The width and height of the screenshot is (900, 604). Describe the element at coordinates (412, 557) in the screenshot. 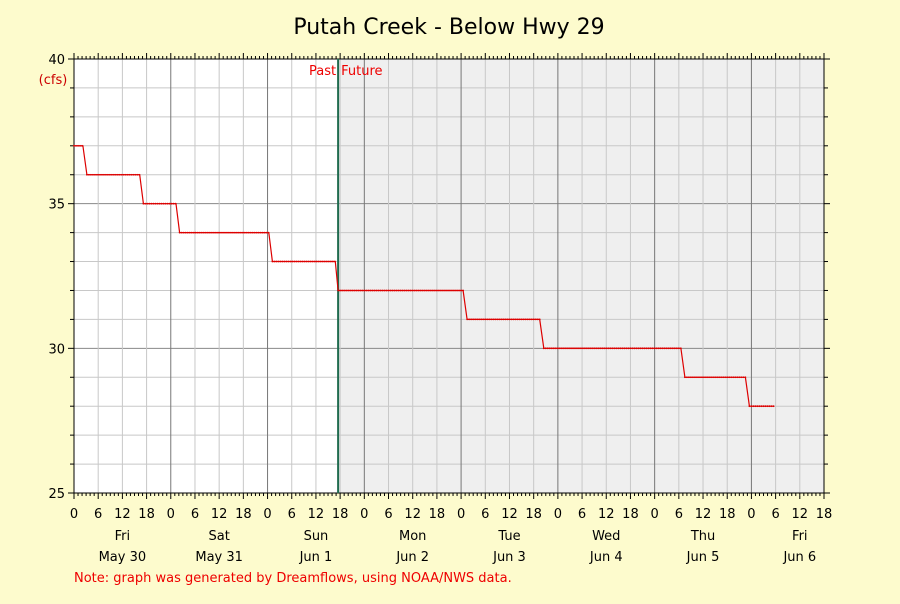

I see `x-date-label: Jun 2` at that location.